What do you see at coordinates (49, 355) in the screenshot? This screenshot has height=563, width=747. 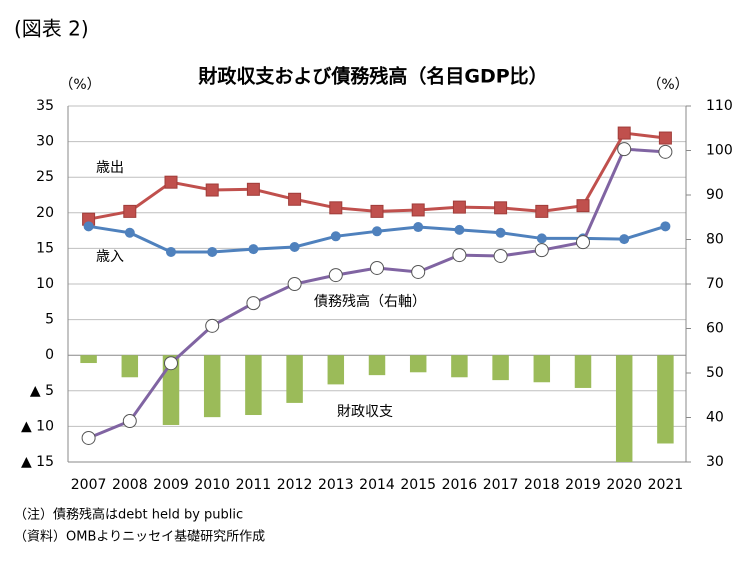 I see `y-tick-label: 0` at bounding box center [49, 355].